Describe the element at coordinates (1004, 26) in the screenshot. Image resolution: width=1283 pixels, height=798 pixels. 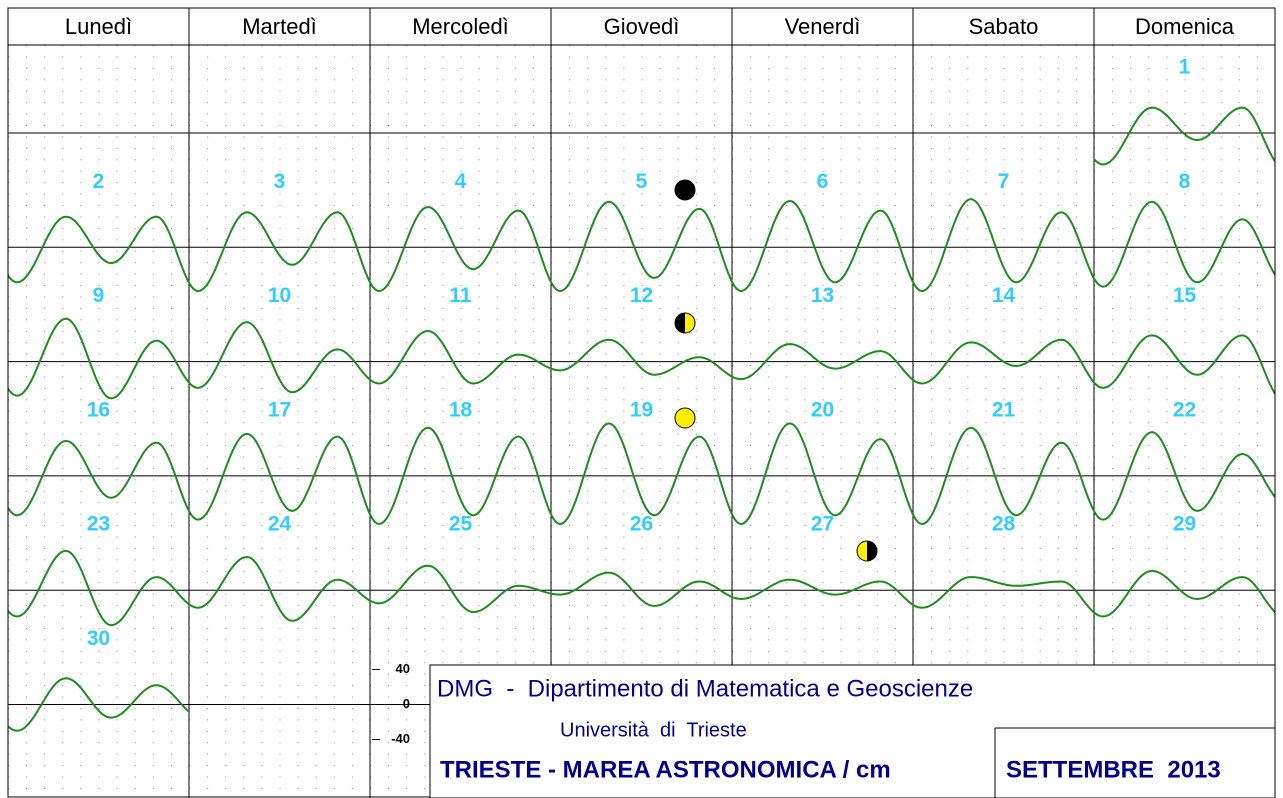
I see `weekday: Sabato` at that location.